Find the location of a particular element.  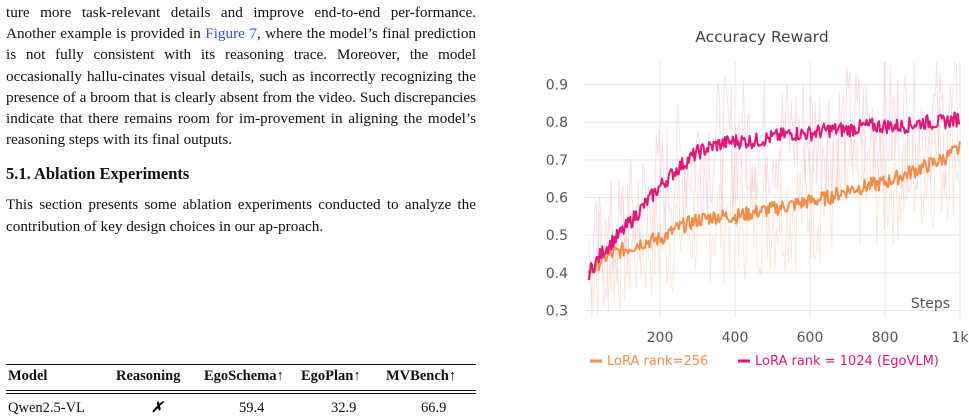

cell-mvbench: 66.9 is located at coordinates (434, 408).